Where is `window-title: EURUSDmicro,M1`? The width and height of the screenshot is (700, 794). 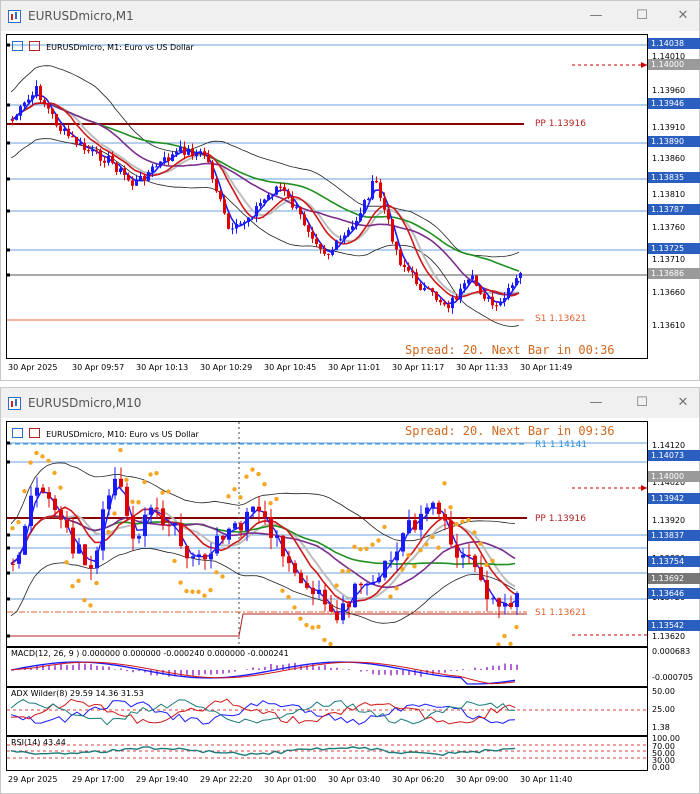 window-title: EURUSDmicro,M1 is located at coordinates (81, 16).